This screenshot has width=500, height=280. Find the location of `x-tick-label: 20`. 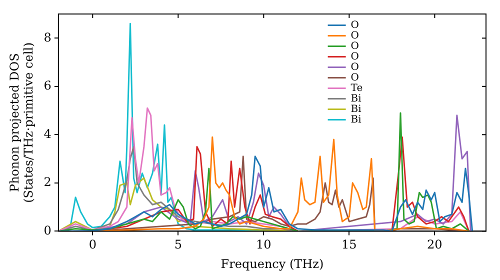

x-tick-label: 20 is located at coordinates (434, 245).